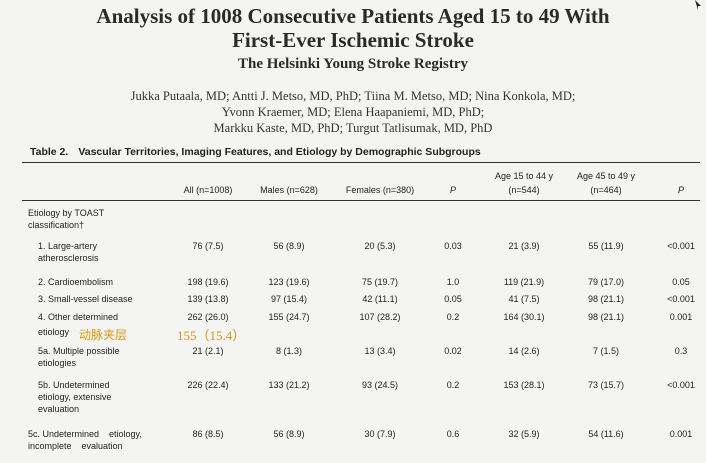  What do you see at coordinates (380, 282) in the screenshot?
I see `cell-females: 75 (19.7)` at bounding box center [380, 282].